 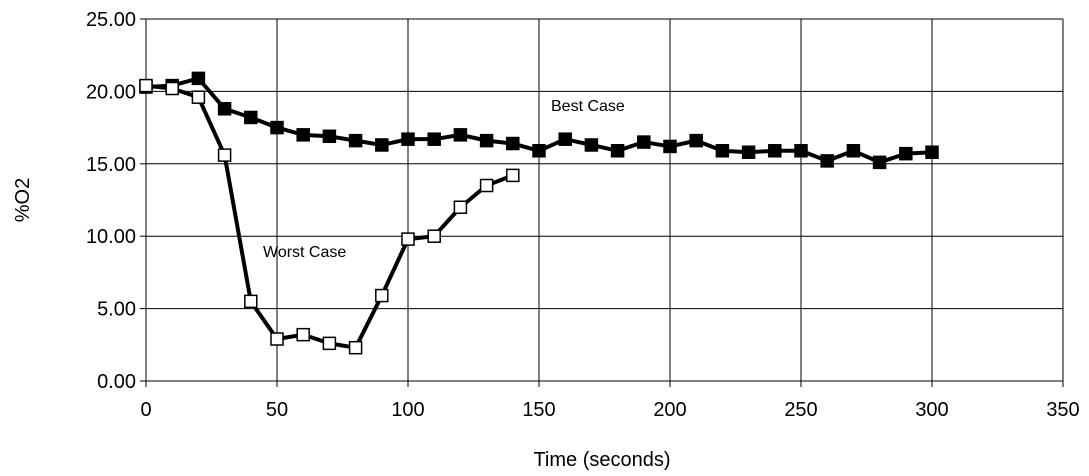 I want to click on x-tick-label: 0, so click(x=145, y=410).